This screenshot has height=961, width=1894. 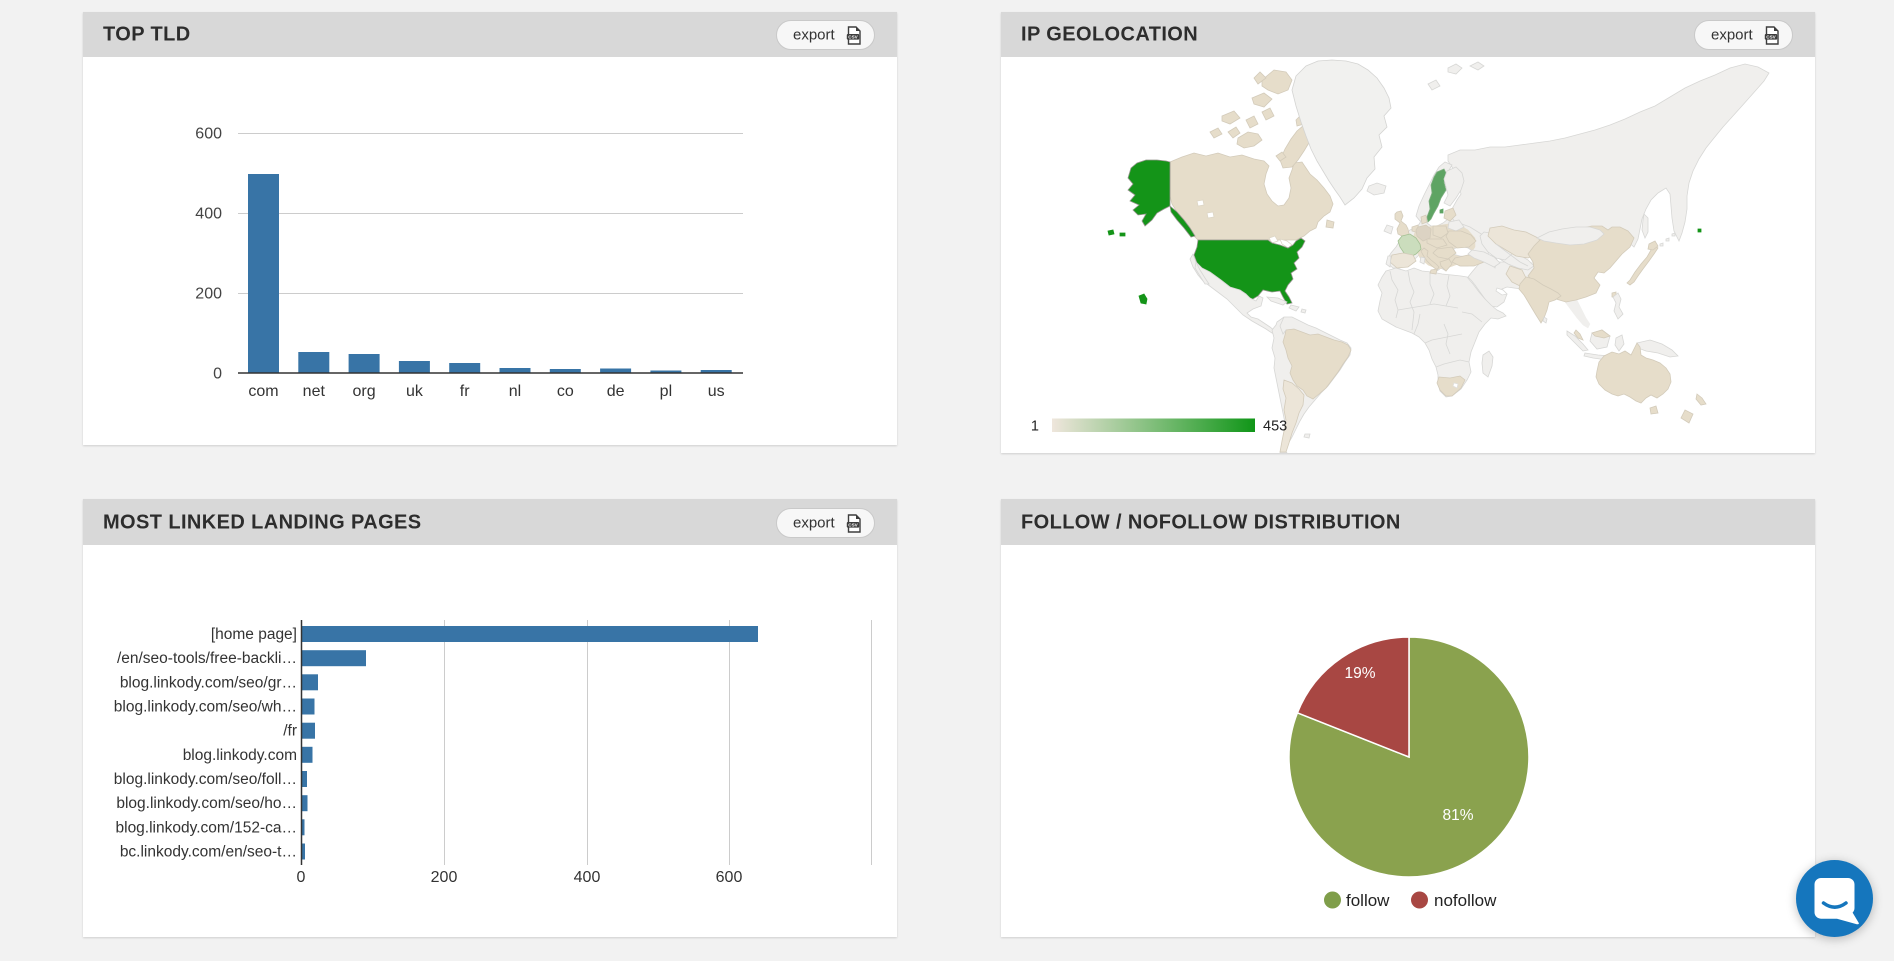 What do you see at coordinates (616, 391) in the screenshot?
I see `svg-text: de` at bounding box center [616, 391].